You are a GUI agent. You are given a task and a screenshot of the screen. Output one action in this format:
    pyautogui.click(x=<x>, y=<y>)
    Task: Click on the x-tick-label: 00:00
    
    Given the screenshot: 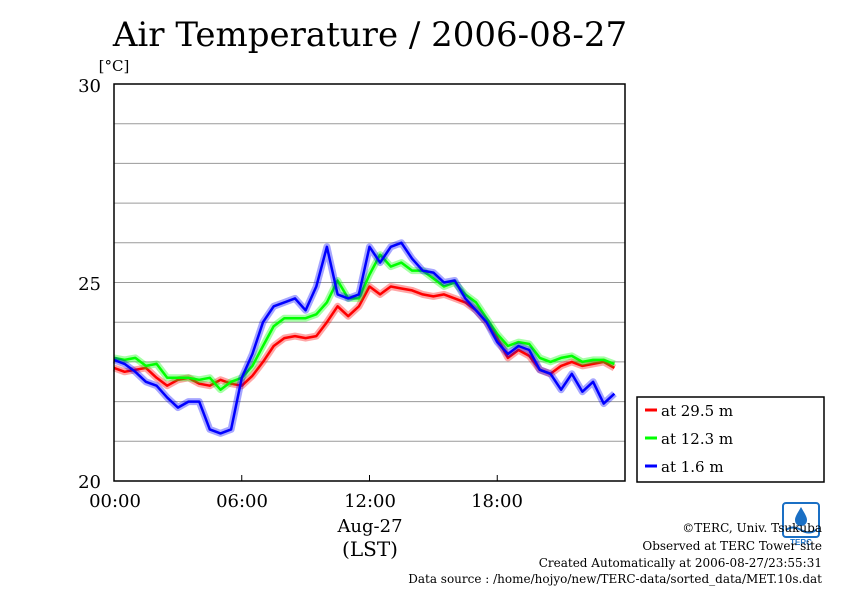 What is the action you would take?
    pyautogui.click(x=115, y=501)
    